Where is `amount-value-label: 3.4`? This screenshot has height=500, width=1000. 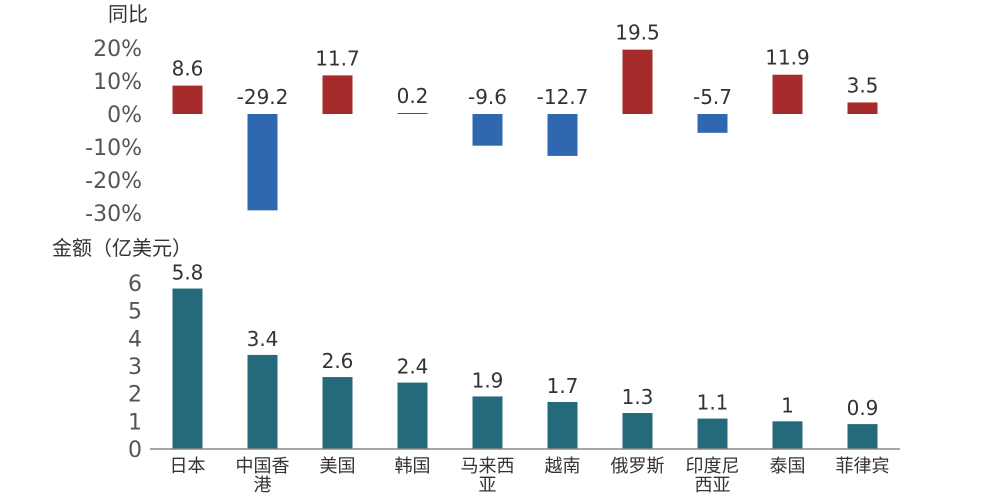
amount-value-label: 3.4 is located at coordinates (263, 339).